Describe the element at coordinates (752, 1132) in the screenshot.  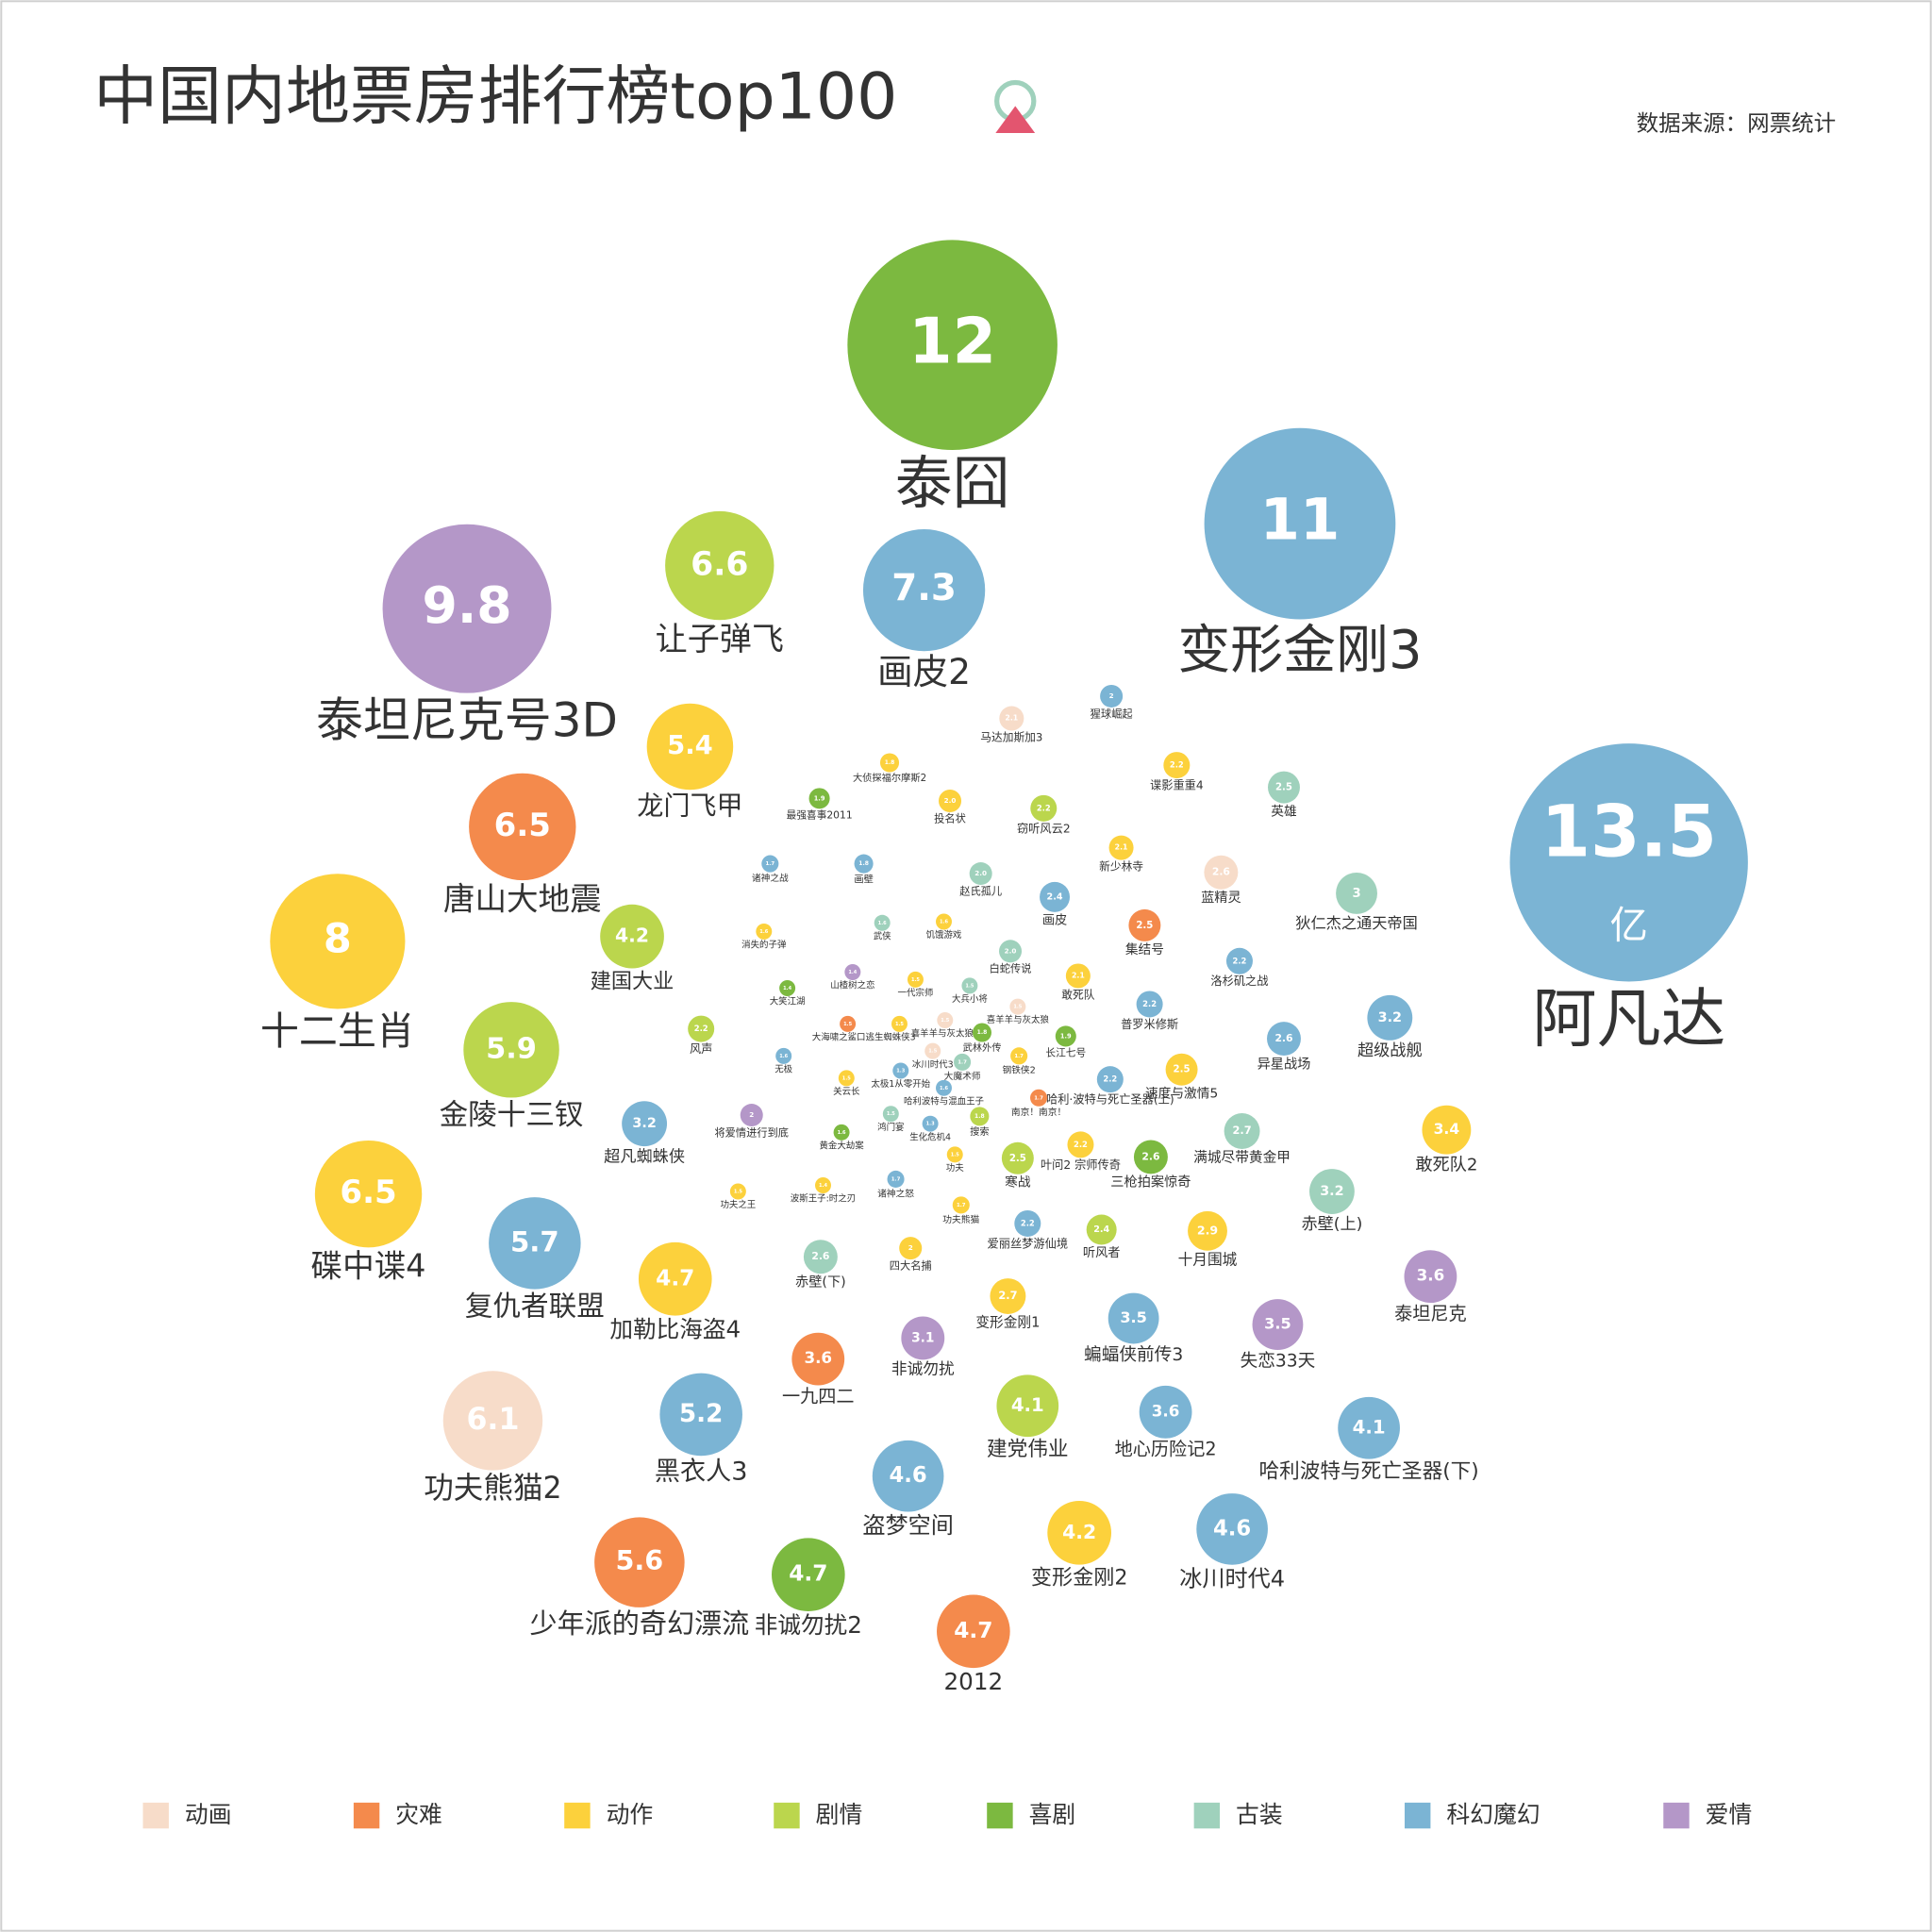
I see `bubble-name: 将爱情进行到底` at that location.